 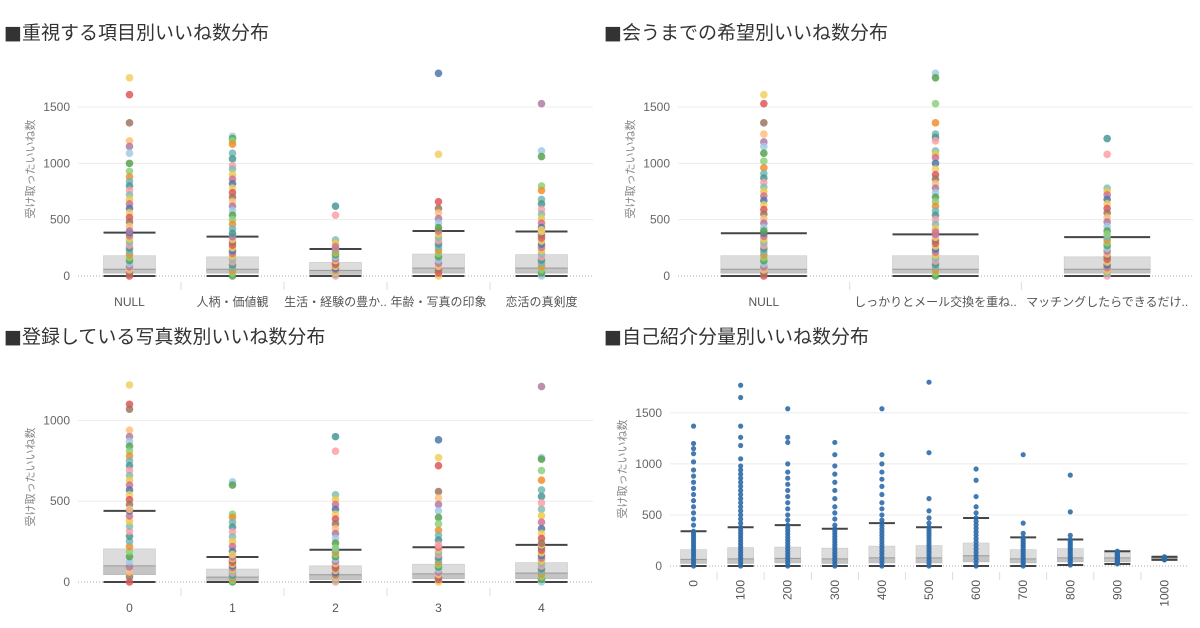 What do you see at coordinates (1023, 590) in the screenshot?
I see `x-tick-label: 700` at bounding box center [1023, 590].